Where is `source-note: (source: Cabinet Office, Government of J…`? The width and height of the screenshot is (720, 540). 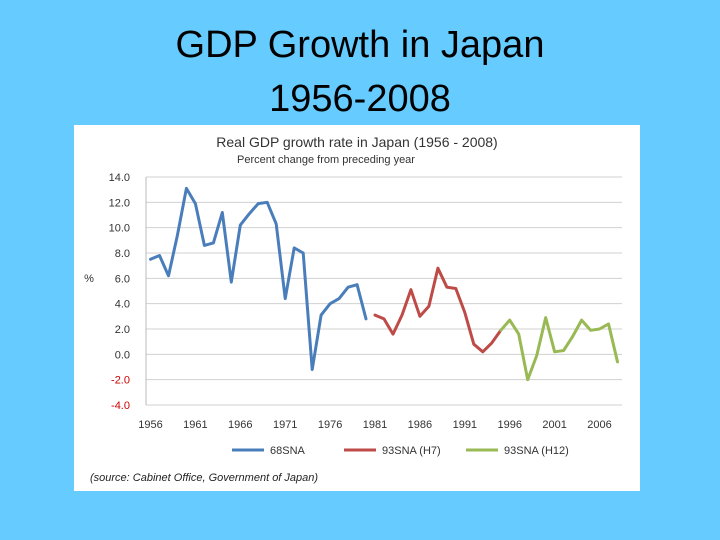
source-note: (source: Cabinet Office, Government of J… is located at coordinates (204, 478).